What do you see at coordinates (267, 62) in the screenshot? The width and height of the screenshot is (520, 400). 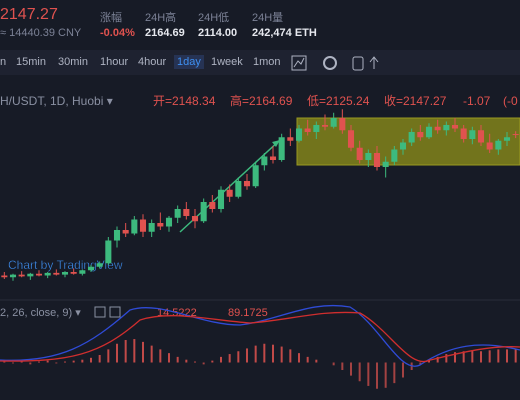 I see `interval-button: 1mon` at bounding box center [267, 62].